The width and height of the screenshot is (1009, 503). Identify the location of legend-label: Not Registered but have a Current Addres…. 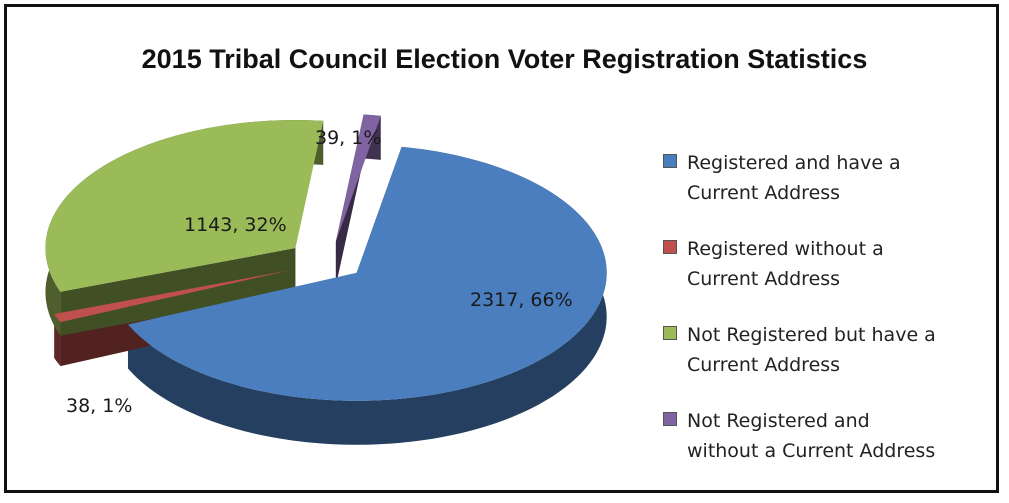
(811, 350).